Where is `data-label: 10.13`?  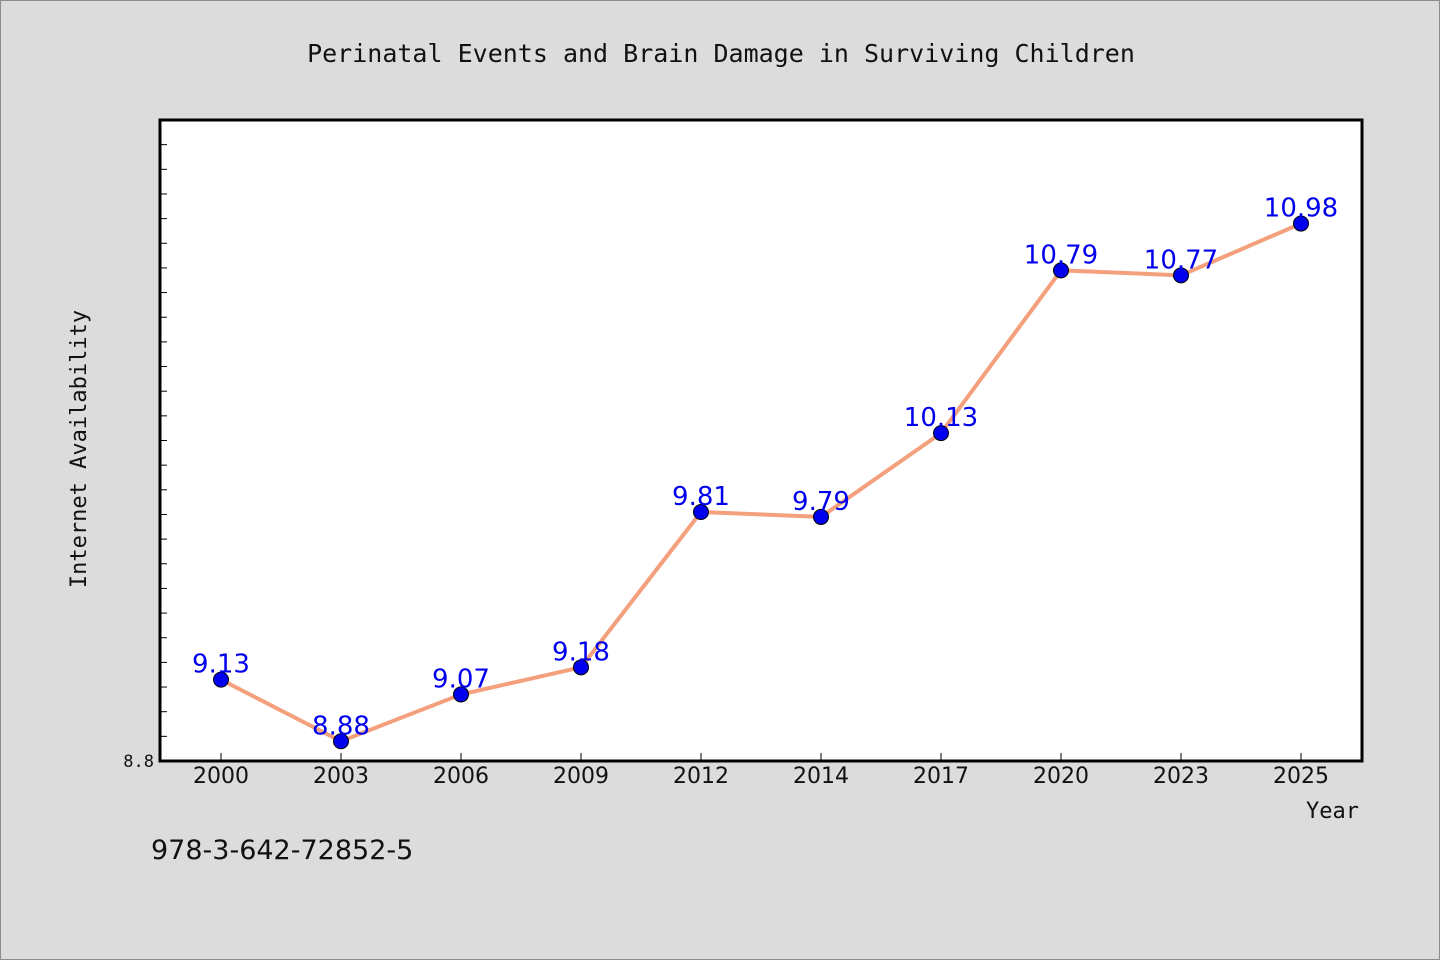 data-label: 10.13 is located at coordinates (941, 418).